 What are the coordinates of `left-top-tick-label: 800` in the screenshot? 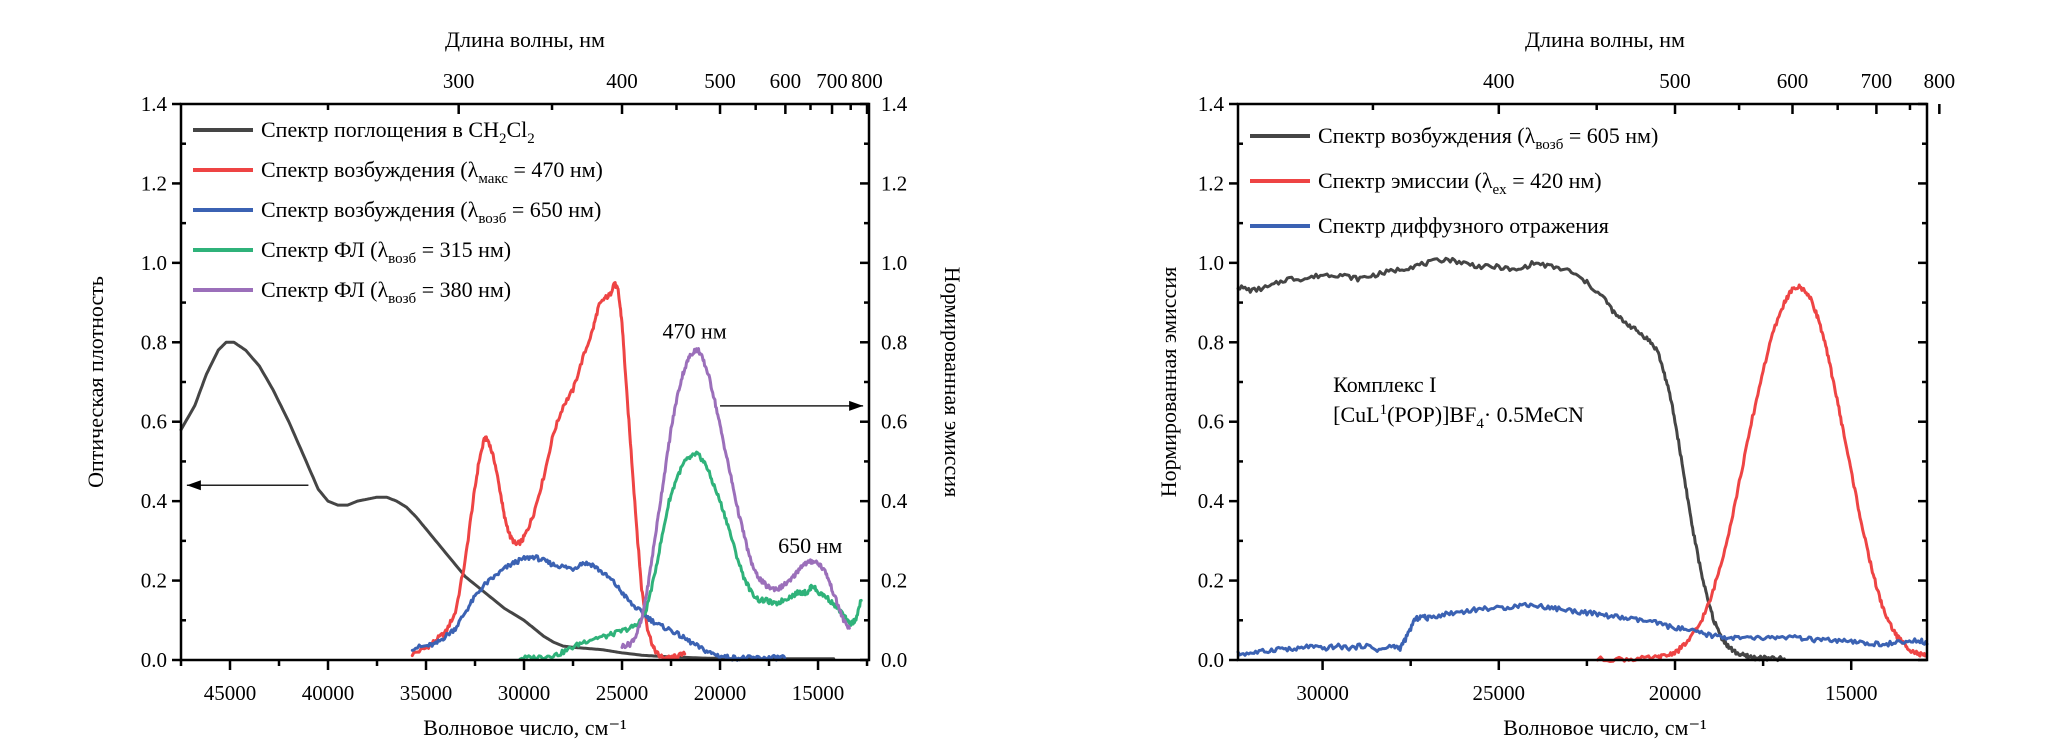 It's located at (867, 81).